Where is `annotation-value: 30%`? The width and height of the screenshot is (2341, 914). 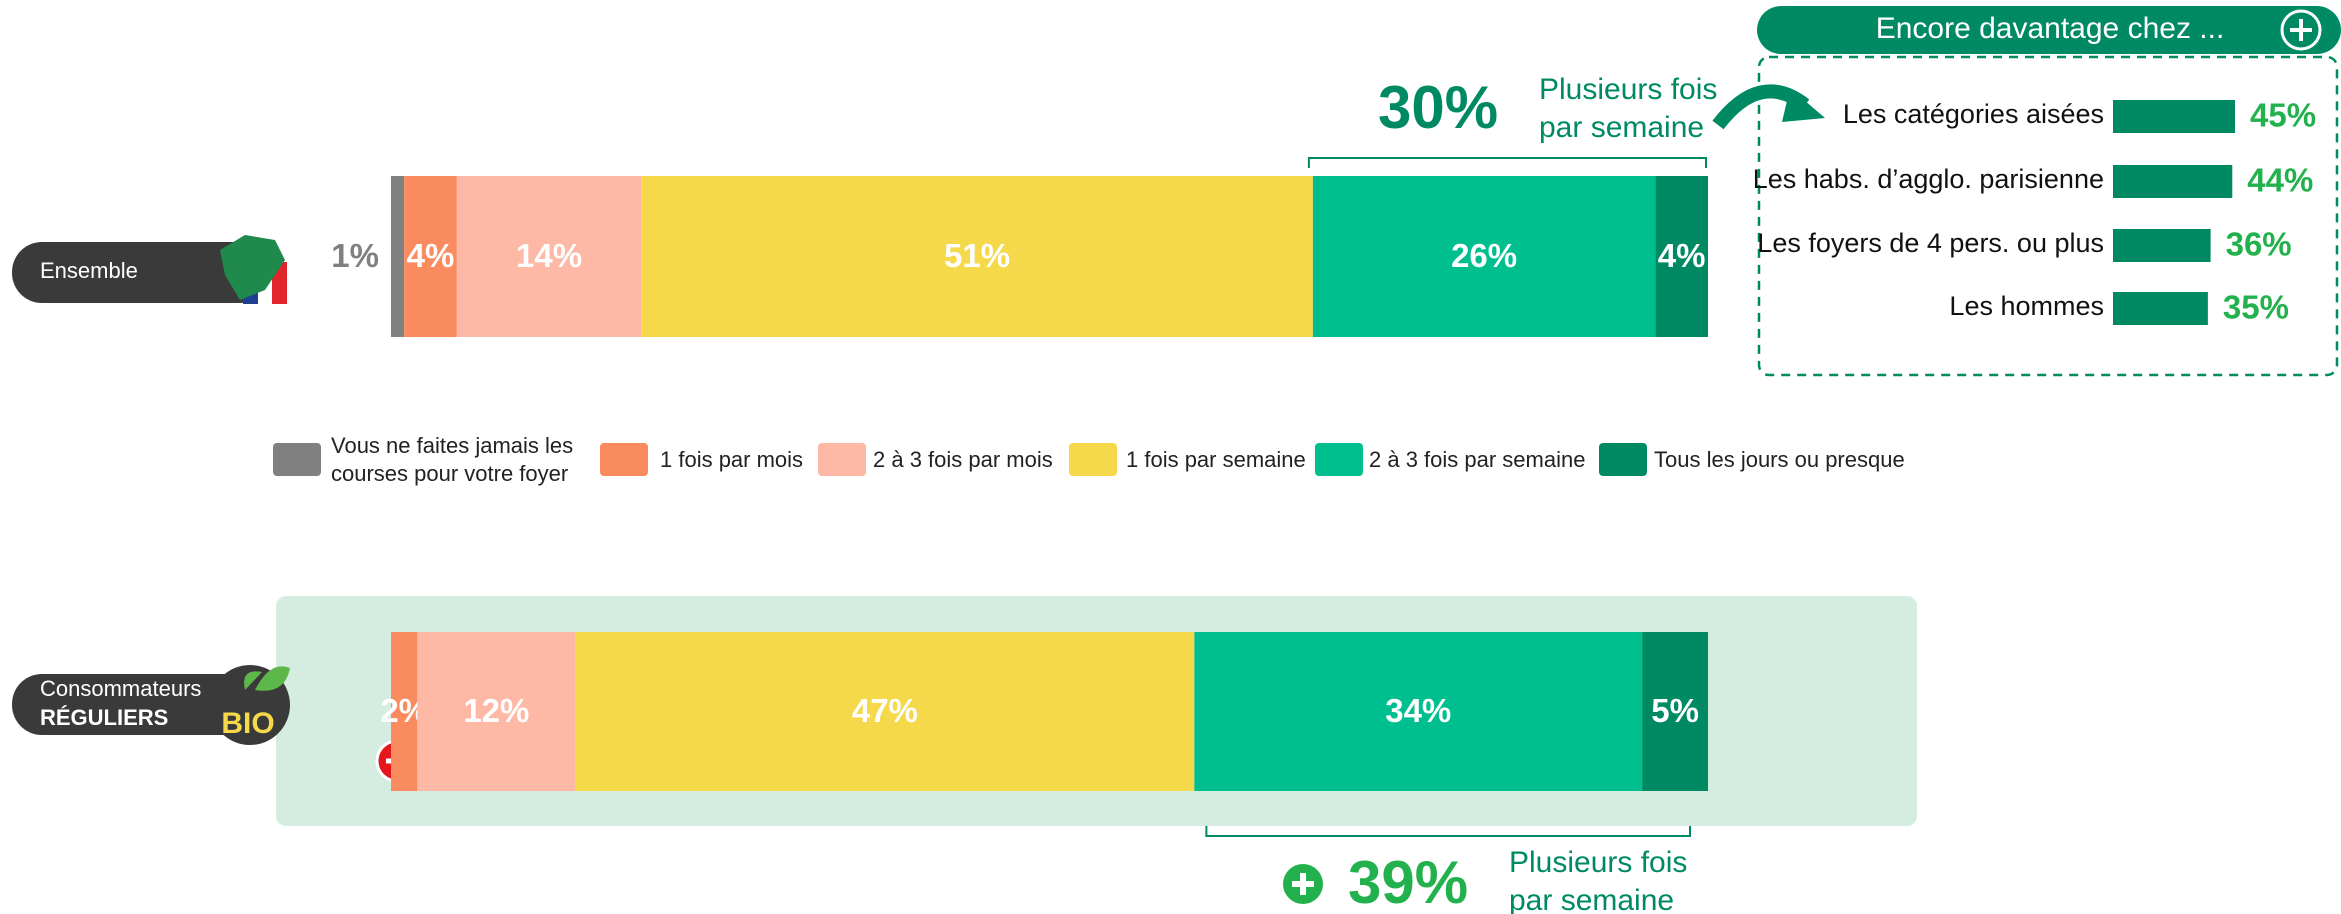
annotation-value: 30% is located at coordinates (1438, 107).